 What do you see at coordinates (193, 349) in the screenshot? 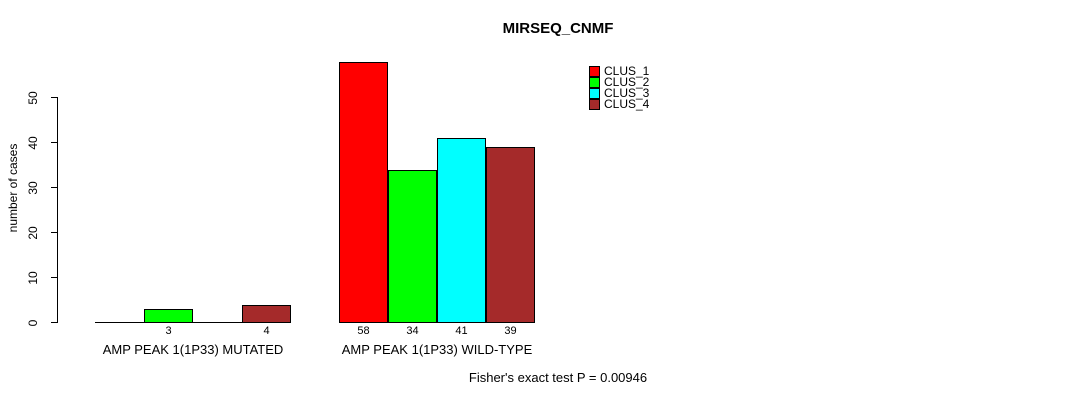
I see `x-category-label: AMP PEAK 1(1P33) MUTATED` at bounding box center [193, 349].